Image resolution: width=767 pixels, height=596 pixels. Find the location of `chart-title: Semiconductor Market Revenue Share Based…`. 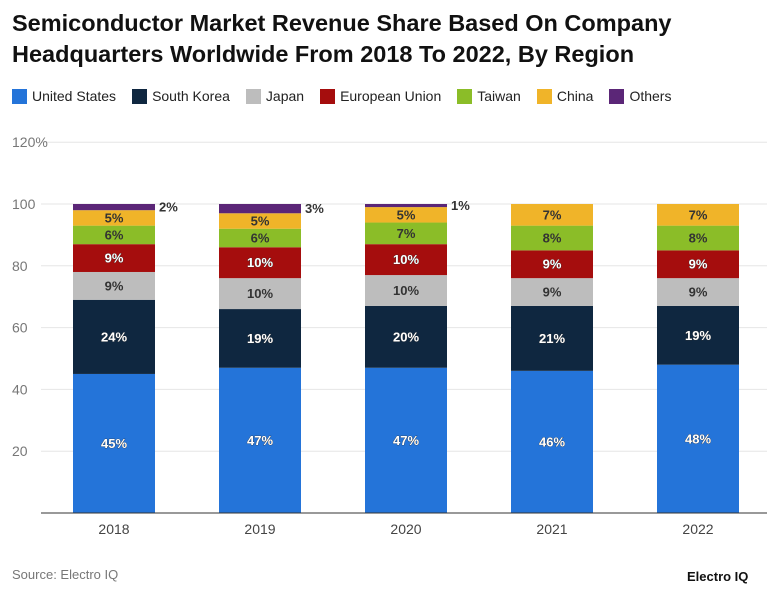

chart-title: Semiconductor Market Revenue Share Based… is located at coordinates (342, 38).